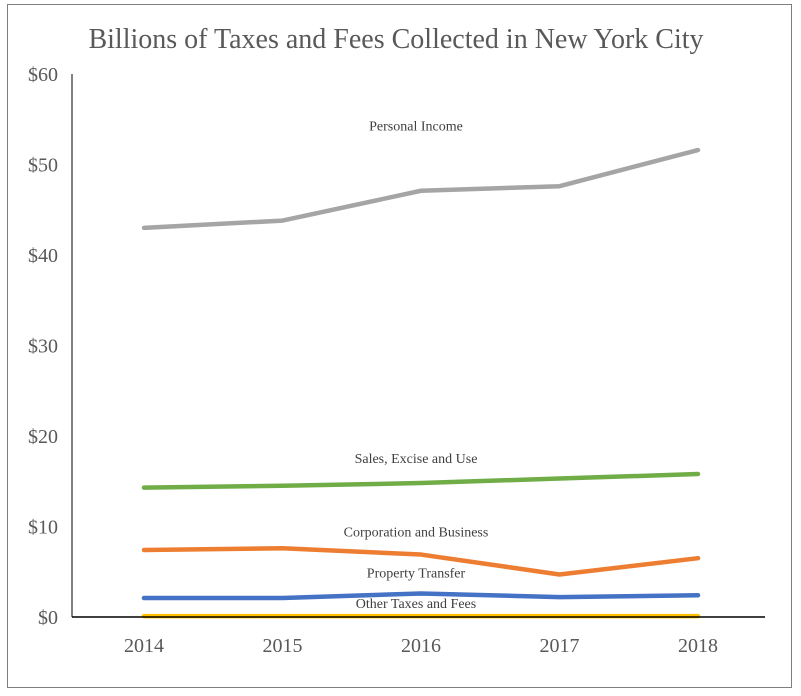  Describe the element at coordinates (283, 646) in the screenshot. I see `x-tick-label: 2015` at that location.